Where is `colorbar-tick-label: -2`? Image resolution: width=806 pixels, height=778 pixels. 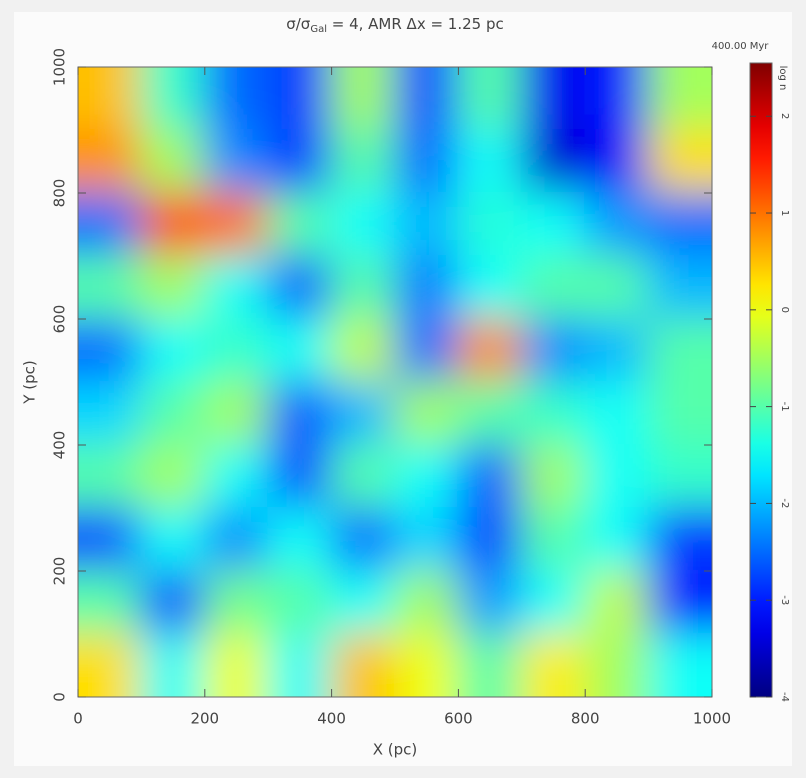 colorbar-tick-label: -2 is located at coordinates (784, 503).